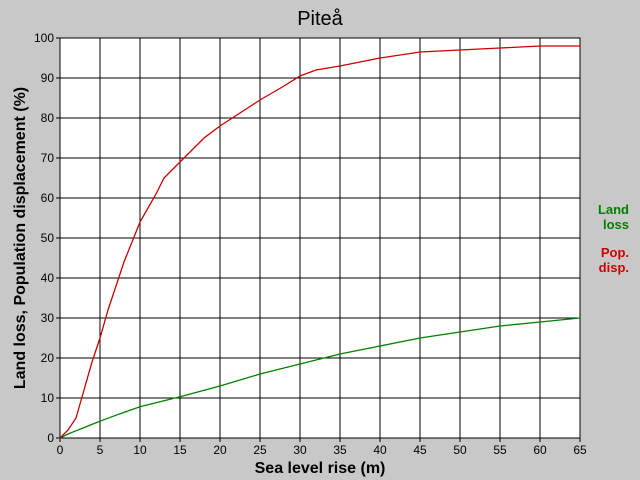  Describe the element at coordinates (320, 19) in the screenshot. I see `chart-title: Piteå` at that location.